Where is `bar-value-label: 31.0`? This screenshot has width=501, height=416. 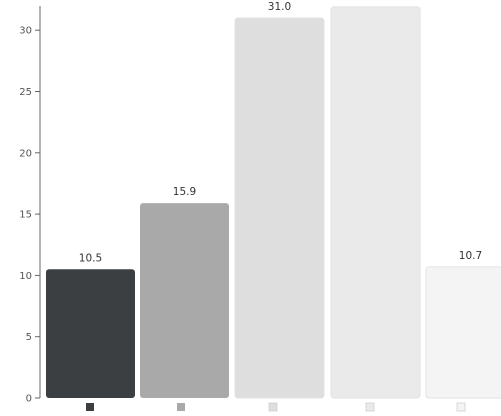 bar-value-label: 31.0 is located at coordinates (279, 7).